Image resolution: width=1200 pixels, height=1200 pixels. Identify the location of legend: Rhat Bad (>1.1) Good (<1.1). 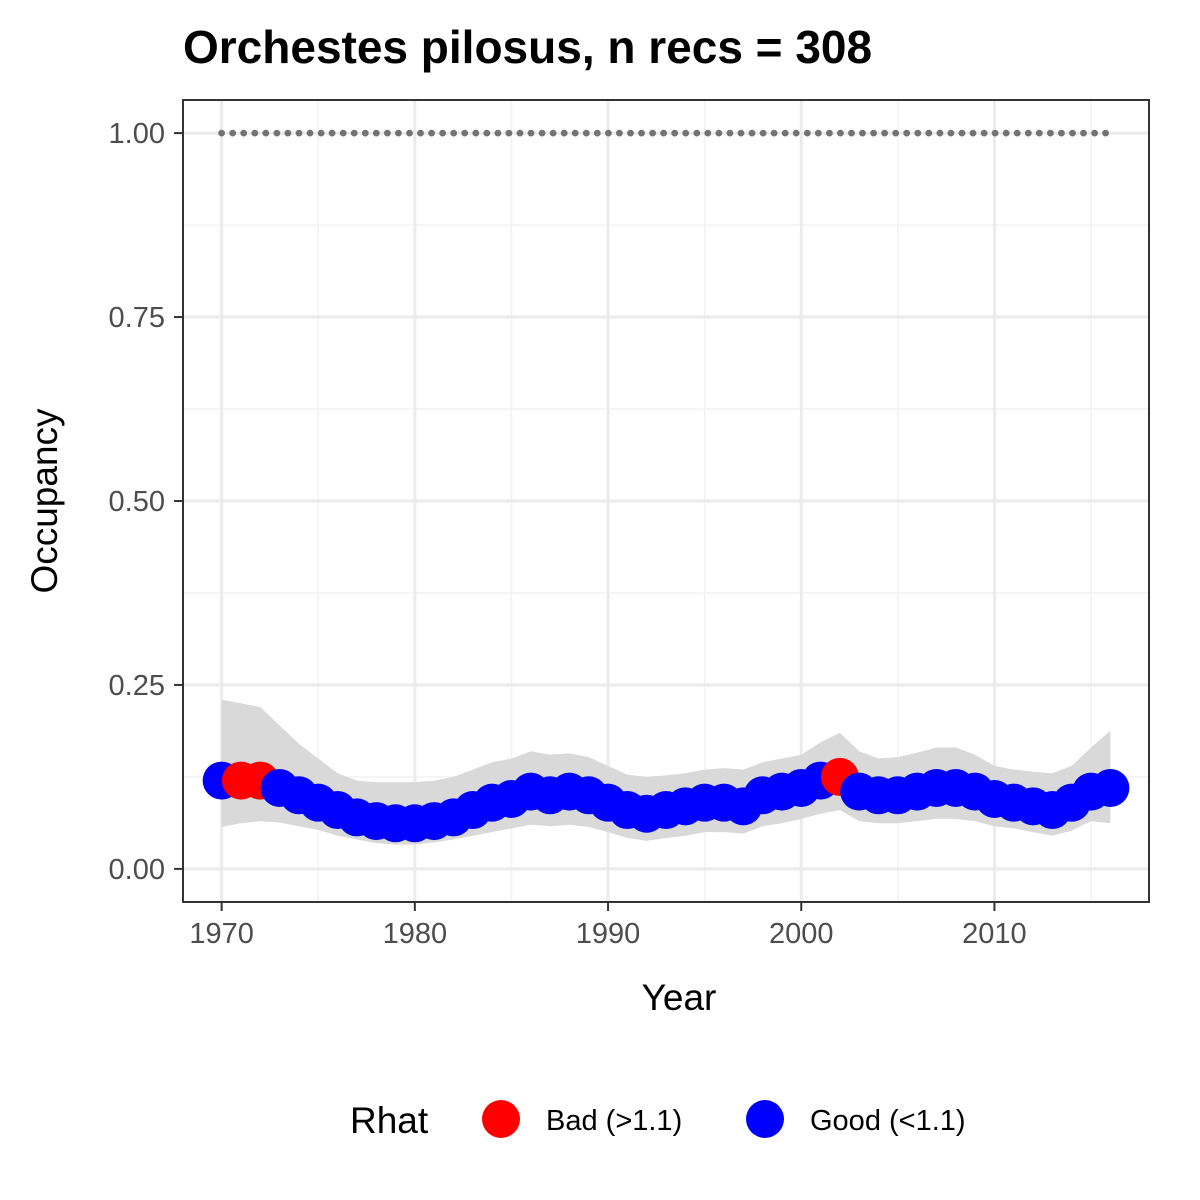
(658, 1120).